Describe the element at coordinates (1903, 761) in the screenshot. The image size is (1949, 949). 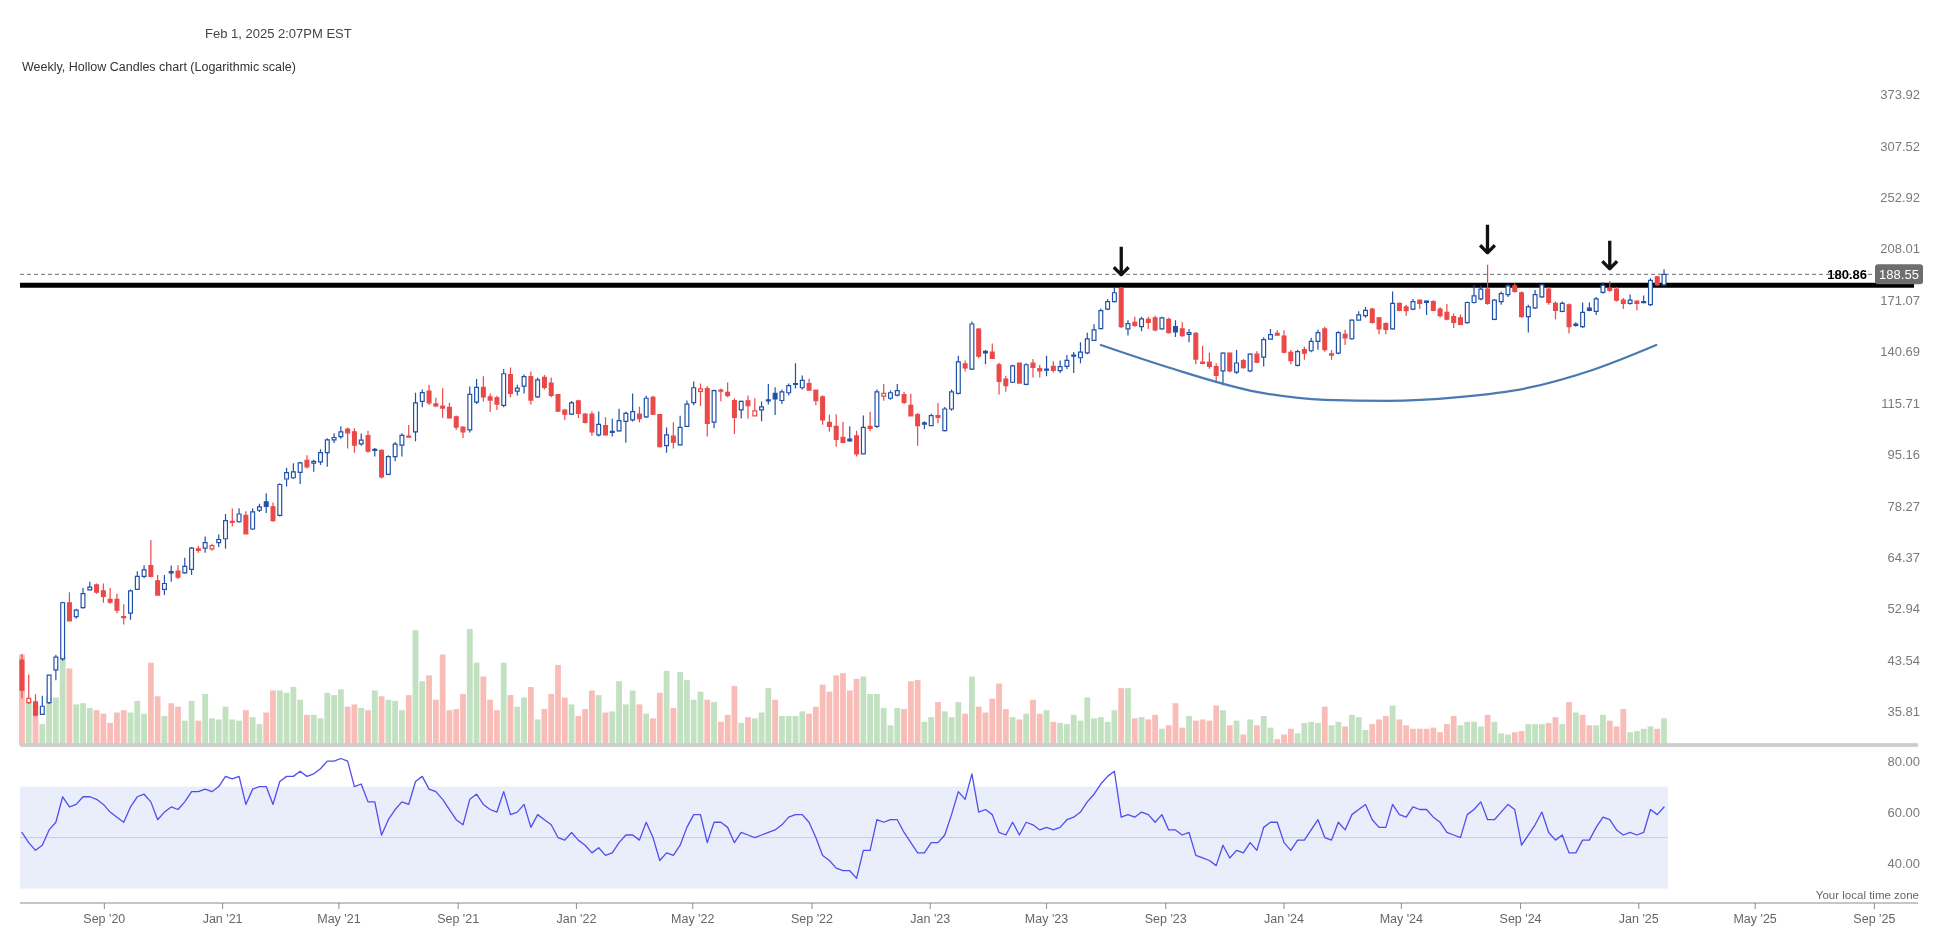
I see `y-tick-label: 80.00` at that location.